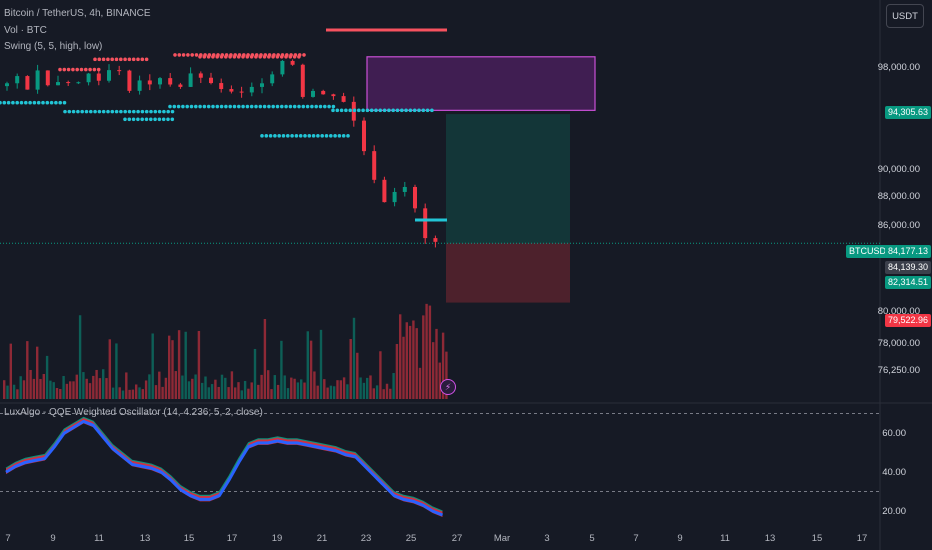 The width and height of the screenshot is (932, 550). What do you see at coordinates (894, 433) in the screenshot?
I see `osc-tick-label: 60.00` at bounding box center [894, 433].